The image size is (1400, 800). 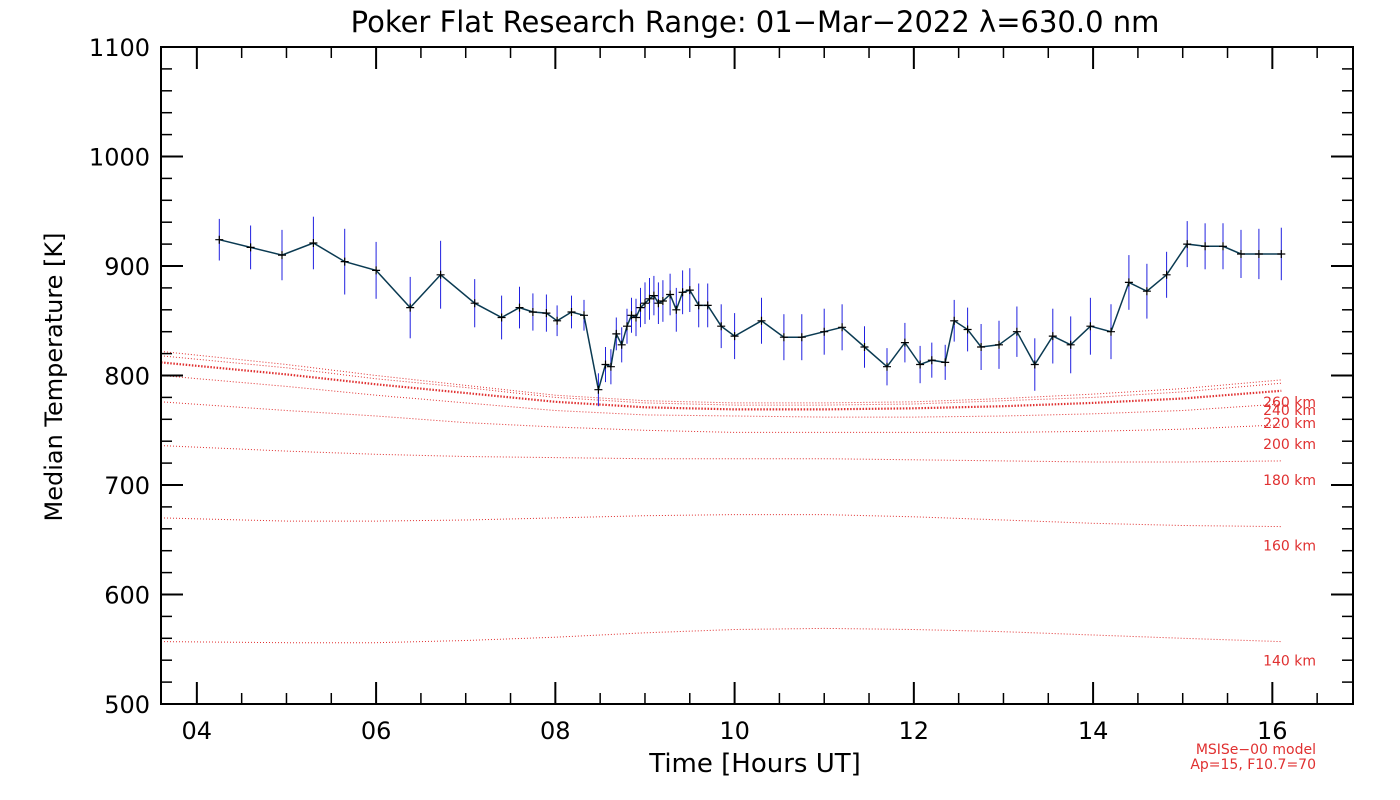 What do you see at coordinates (1272, 731) in the screenshot?
I see `x-tick-label: 16` at bounding box center [1272, 731].